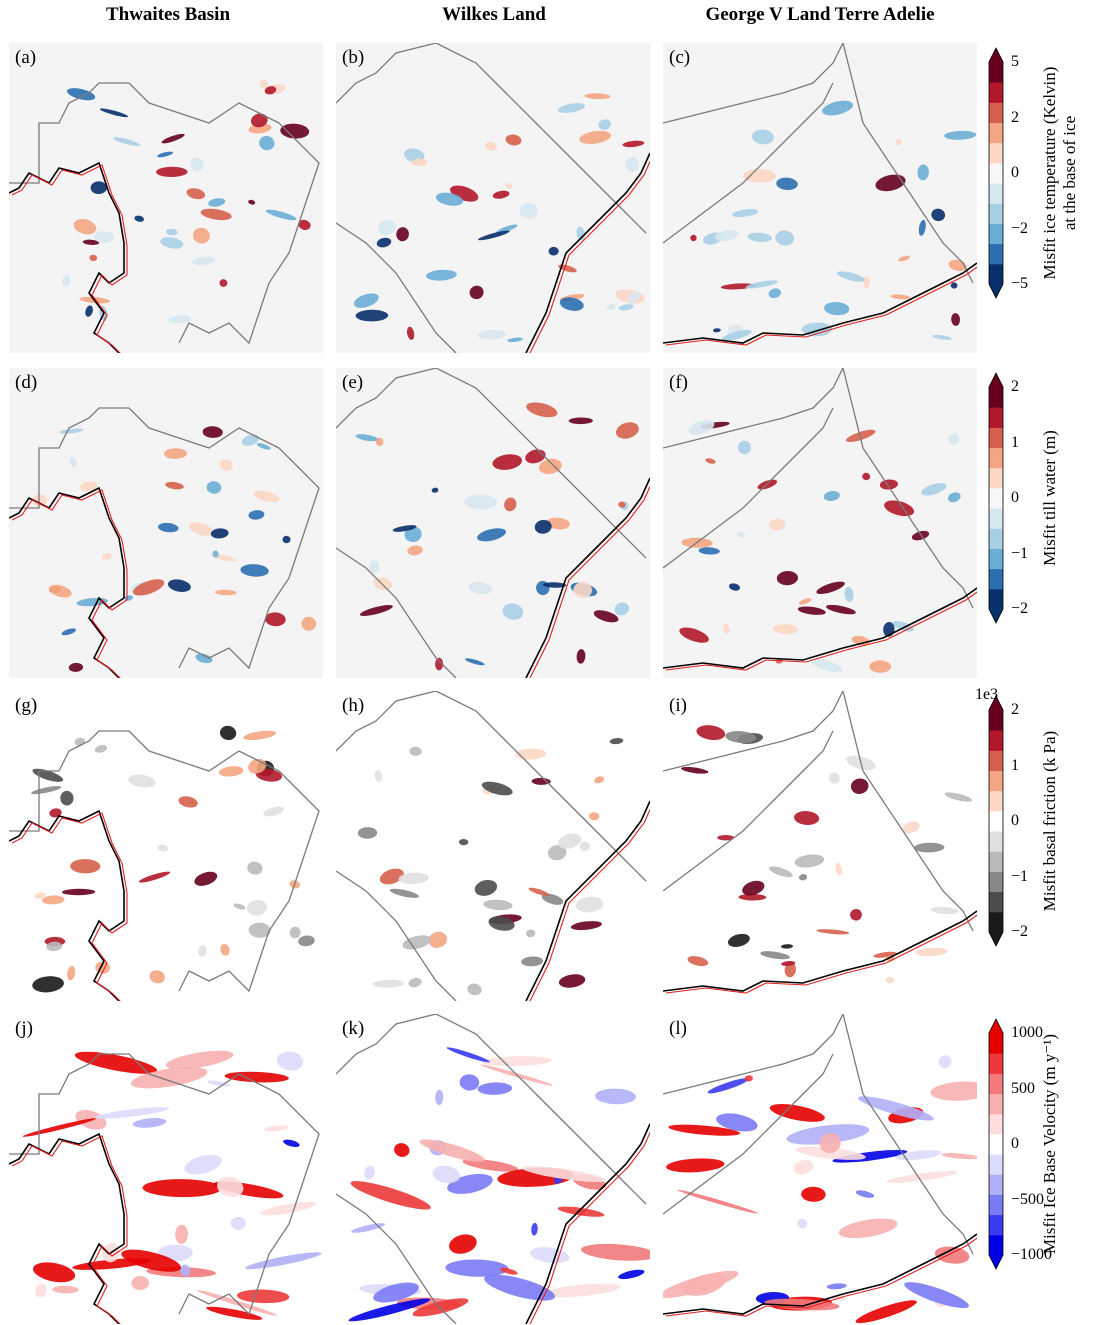  I want to click on colorbar-extend-max, so click(996, 380).